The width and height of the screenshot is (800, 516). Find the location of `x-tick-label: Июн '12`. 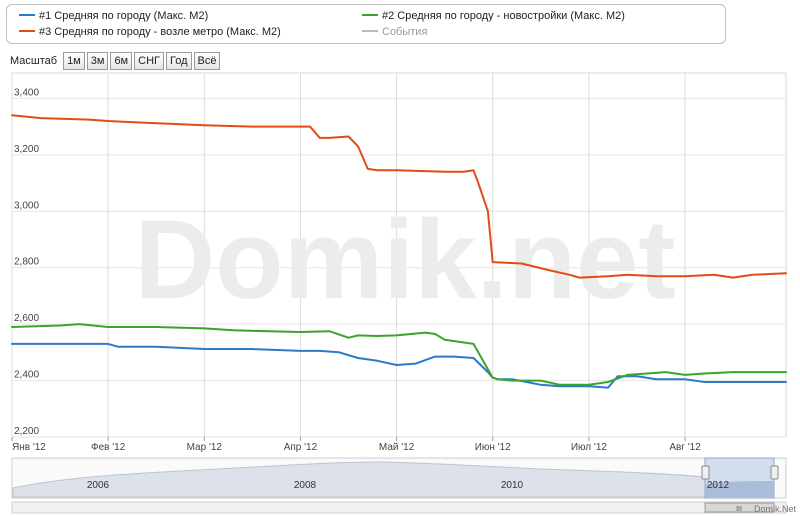

x-tick-label: Июн '12 is located at coordinates (493, 447).